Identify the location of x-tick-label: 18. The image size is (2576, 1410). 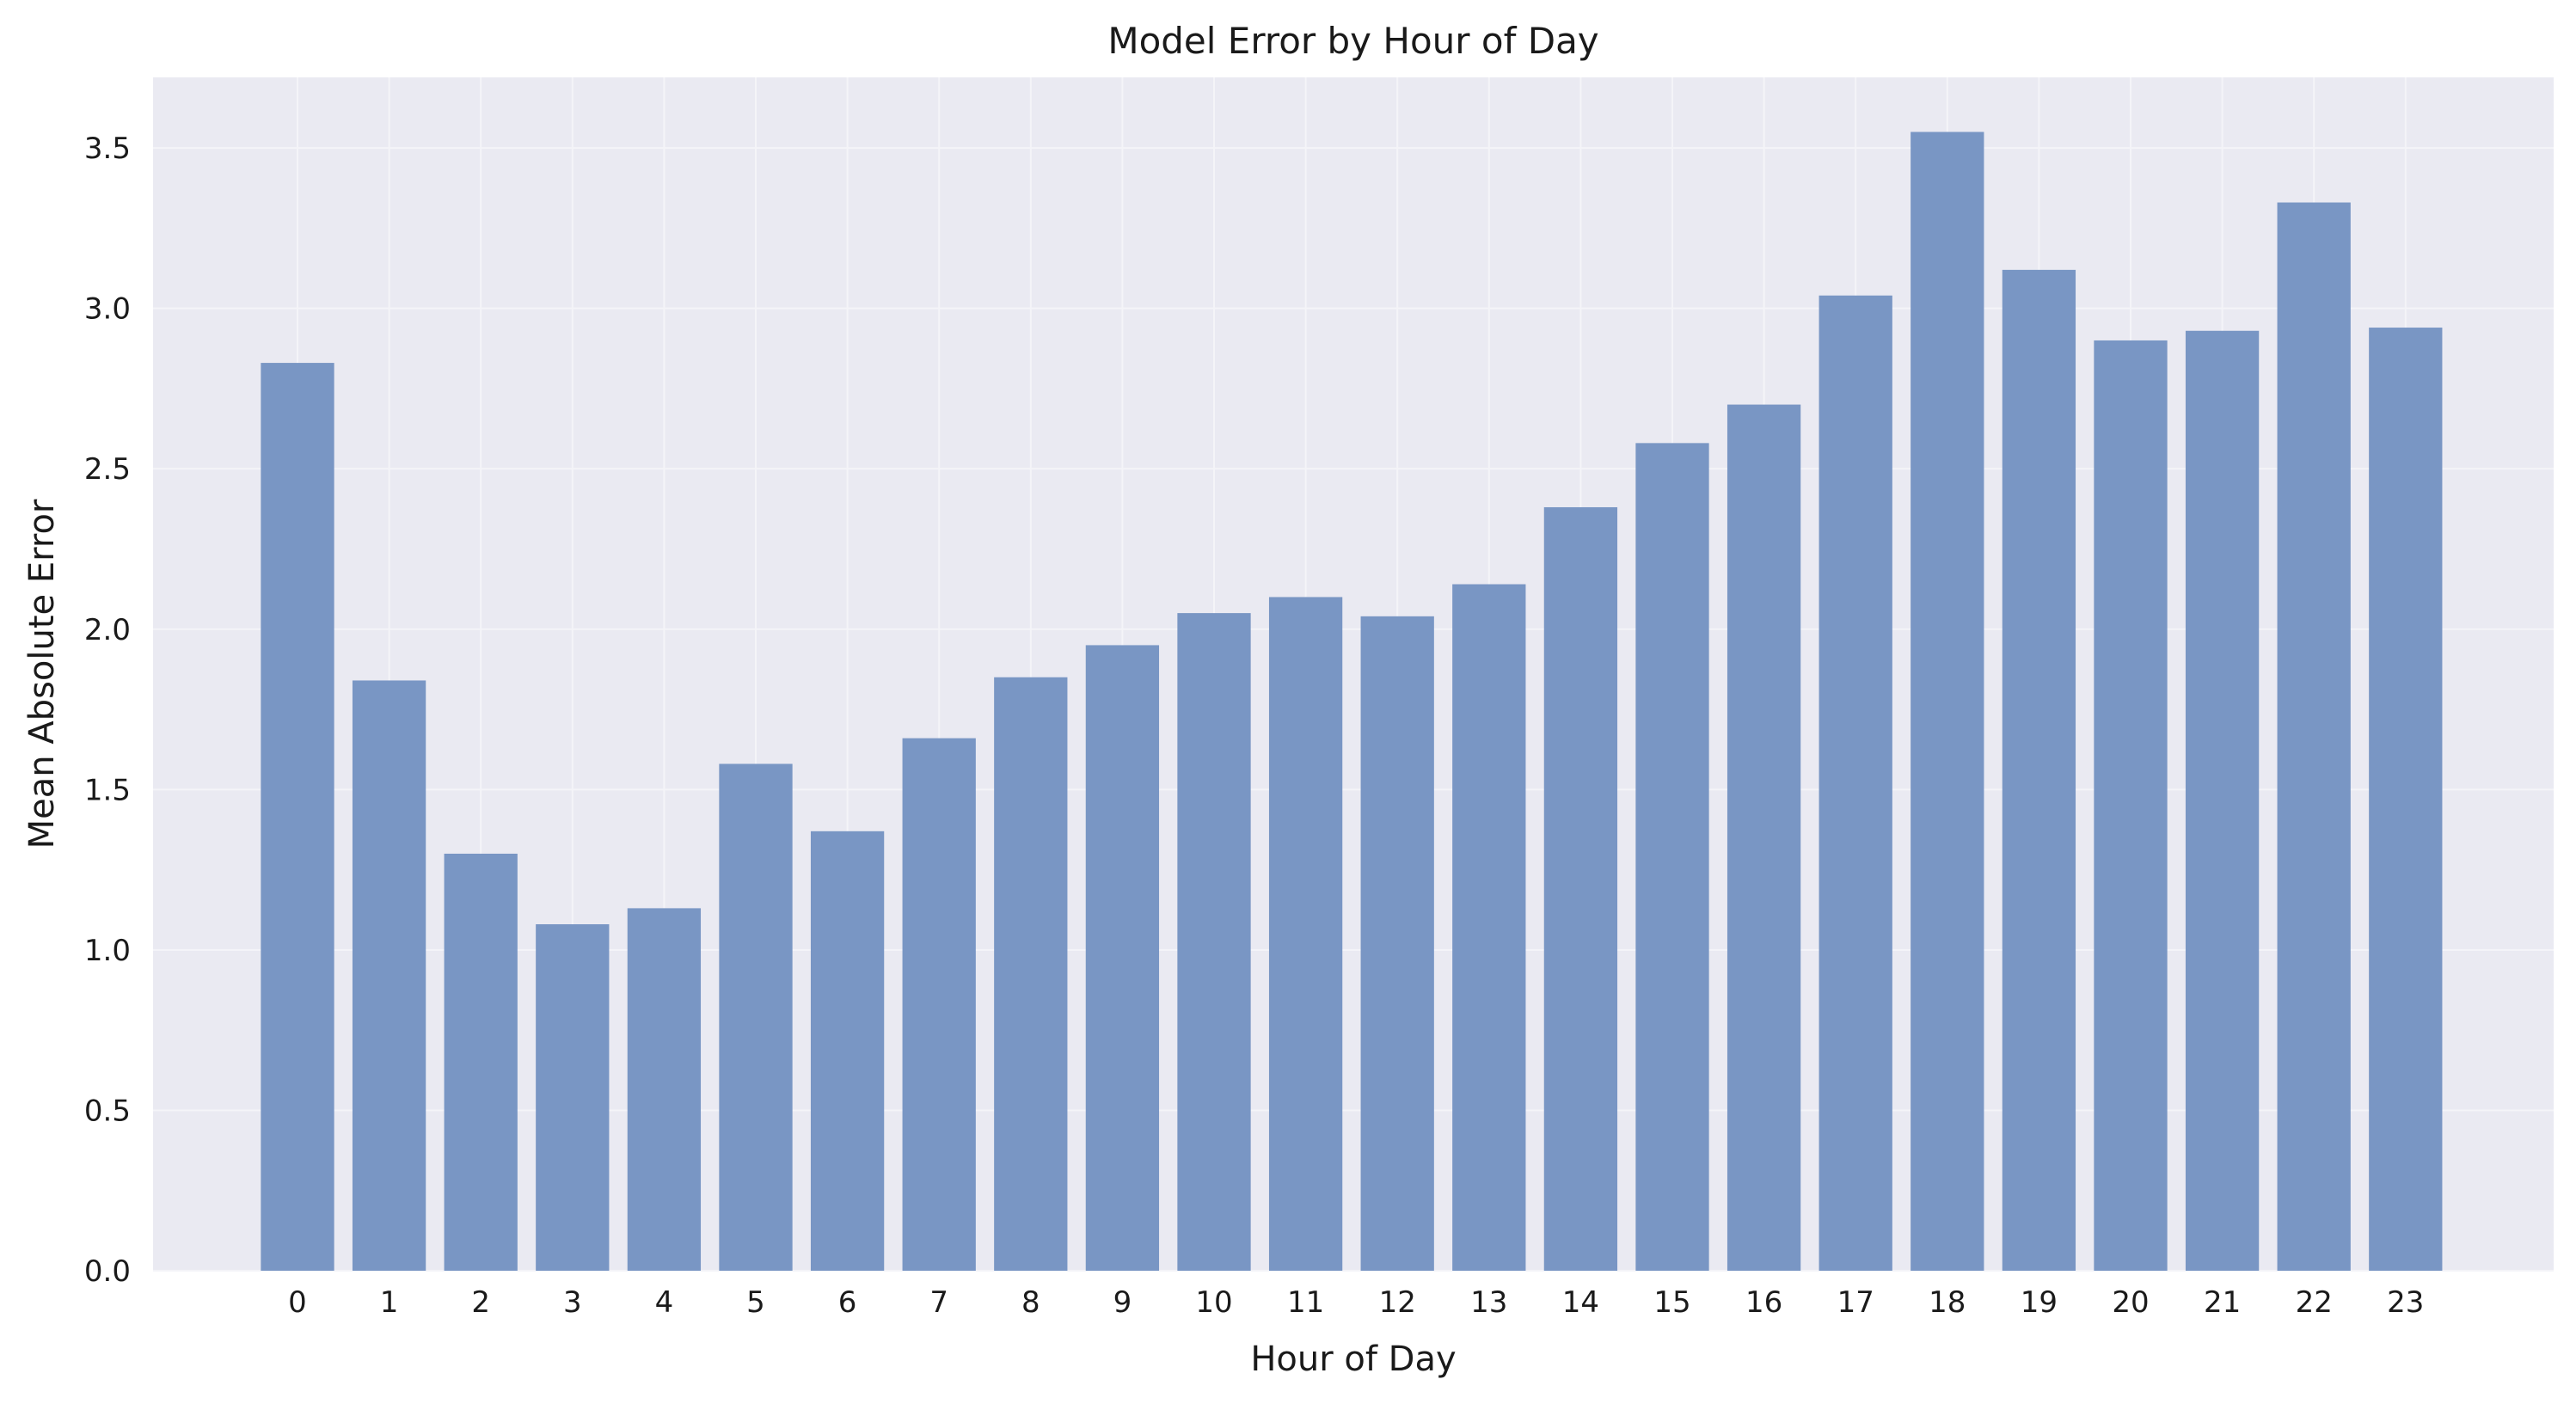
(1947, 1302).